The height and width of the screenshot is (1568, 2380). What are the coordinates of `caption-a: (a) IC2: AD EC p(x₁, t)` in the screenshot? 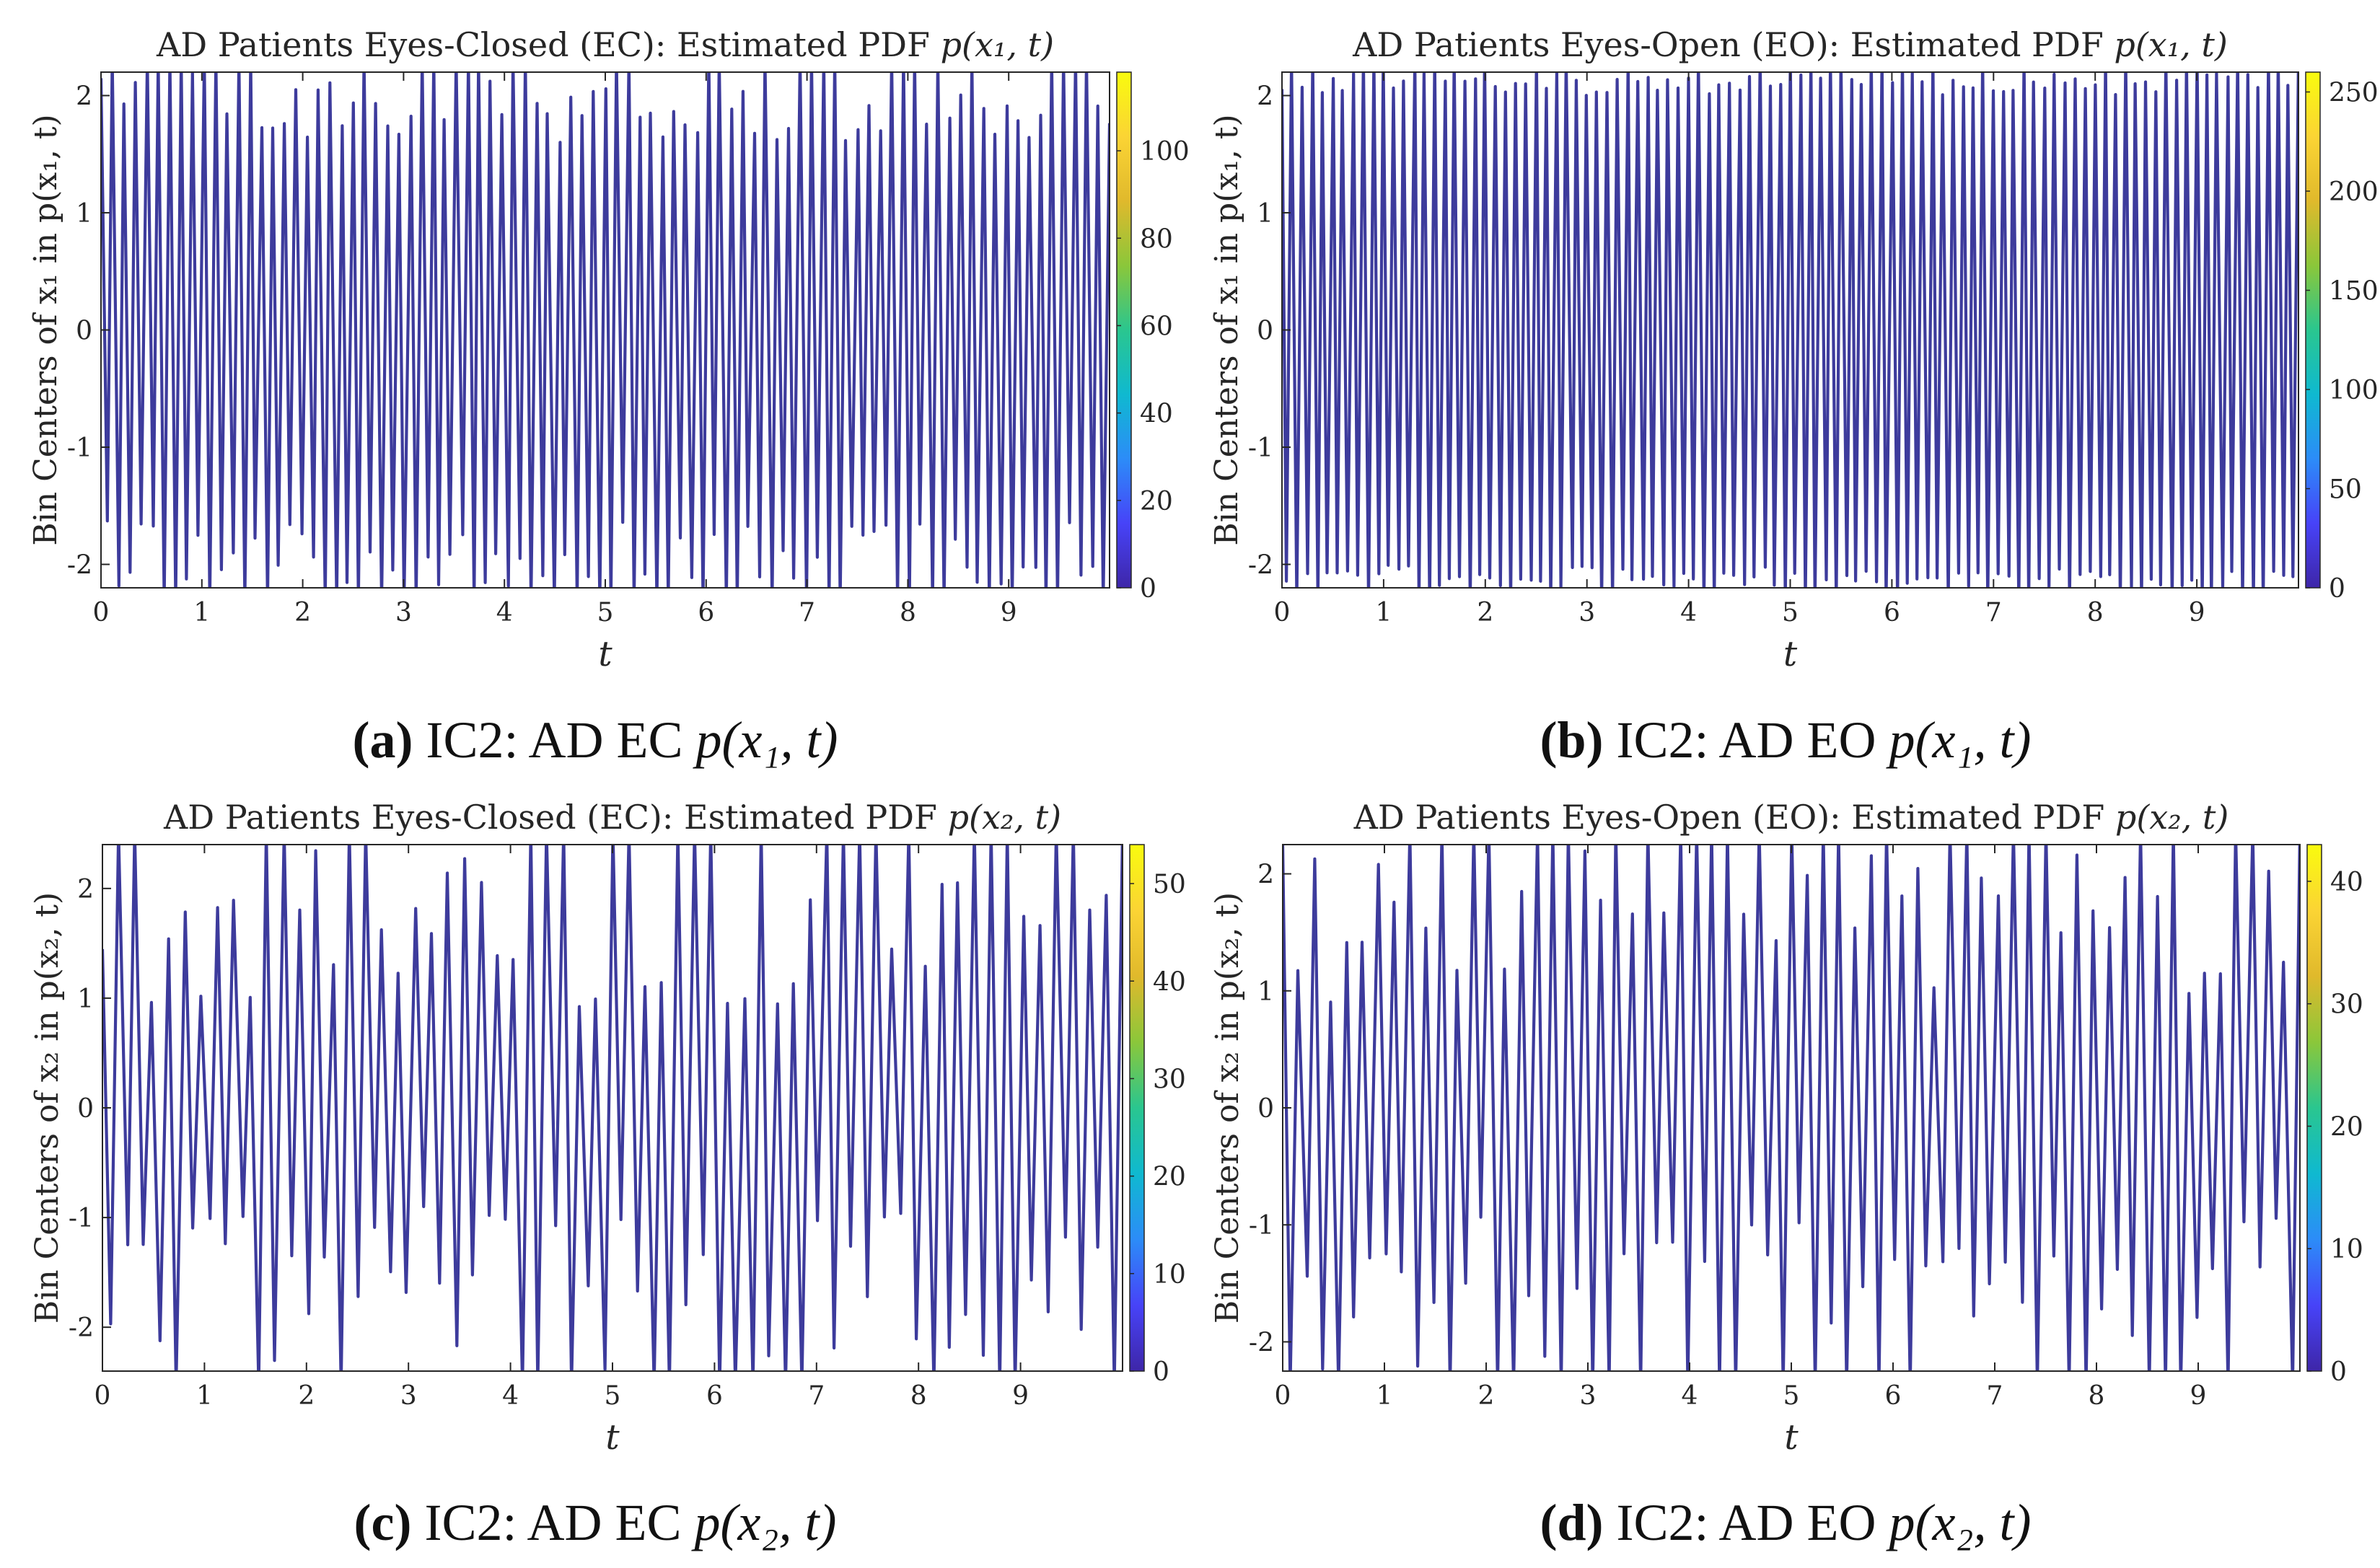 It's located at (595, 740).